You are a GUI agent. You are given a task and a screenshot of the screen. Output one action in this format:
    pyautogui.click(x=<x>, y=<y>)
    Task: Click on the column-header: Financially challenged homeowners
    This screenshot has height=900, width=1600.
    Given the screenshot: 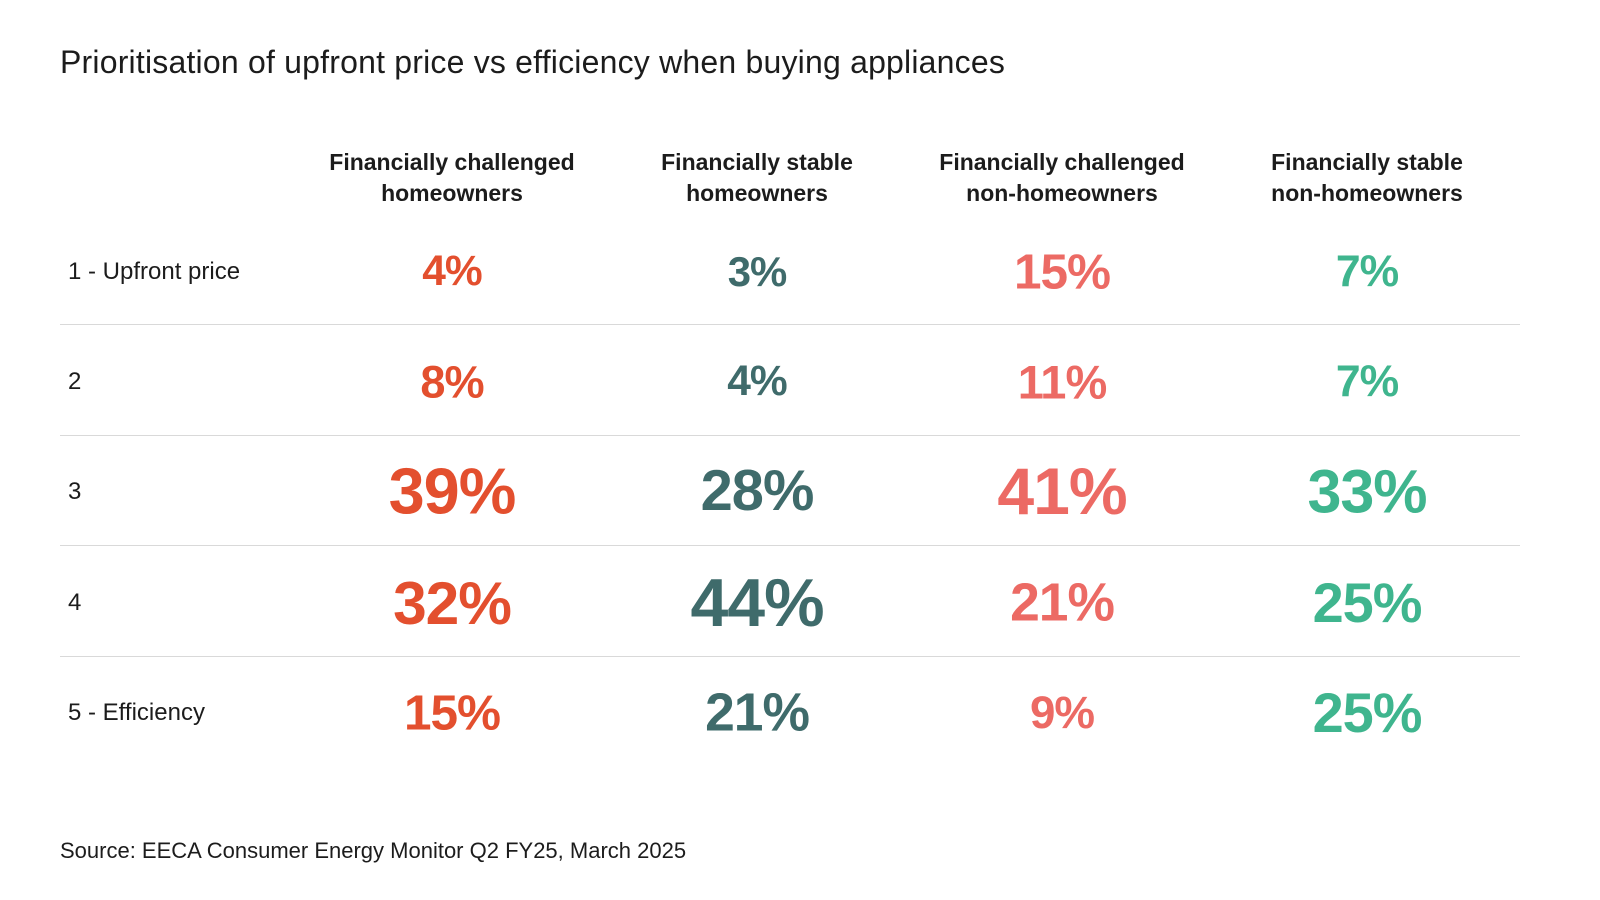 What is the action you would take?
    pyautogui.click(x=452, y=178)
    